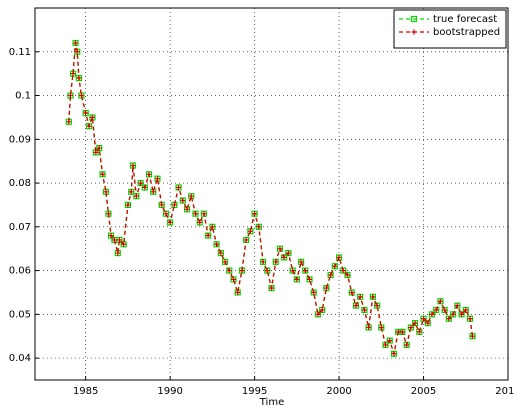 The image size is (514, 409). I want to click on x-tick-label: 1995, so click(254, 391).